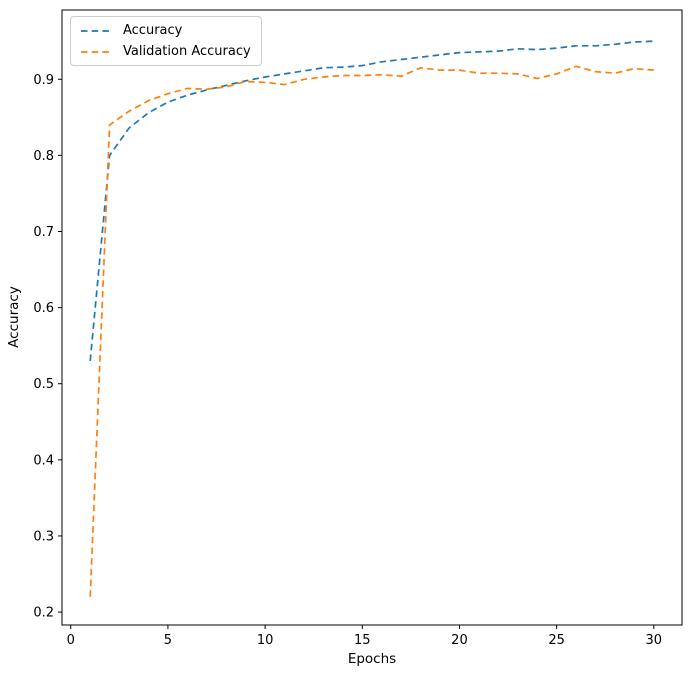  Describe the element at coordinates (265, 640) in the screenshot. I see `x-tick-label: 10` at that location.